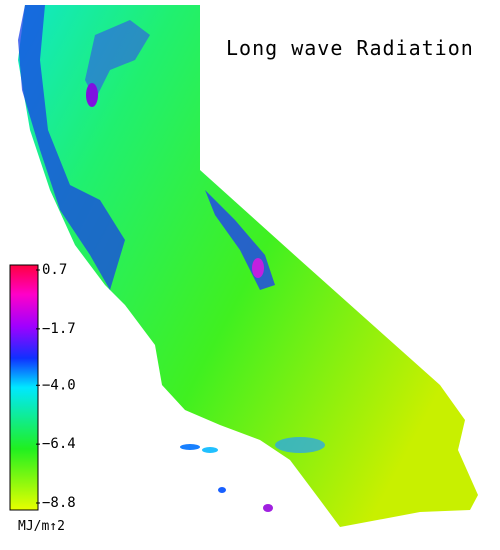  I want to click on coastal-band, so click(71, 147).